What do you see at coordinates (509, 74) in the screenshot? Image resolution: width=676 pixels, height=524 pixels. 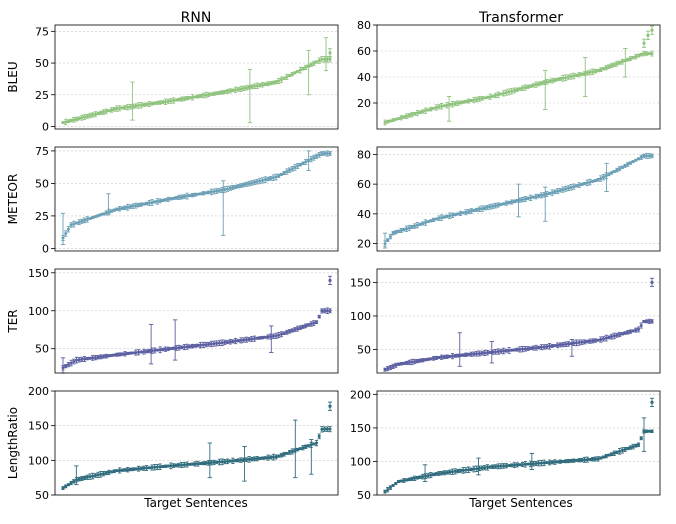 I see `panel-bleu-transformer: 20 40 60 80` at bounding box center [509, 74].